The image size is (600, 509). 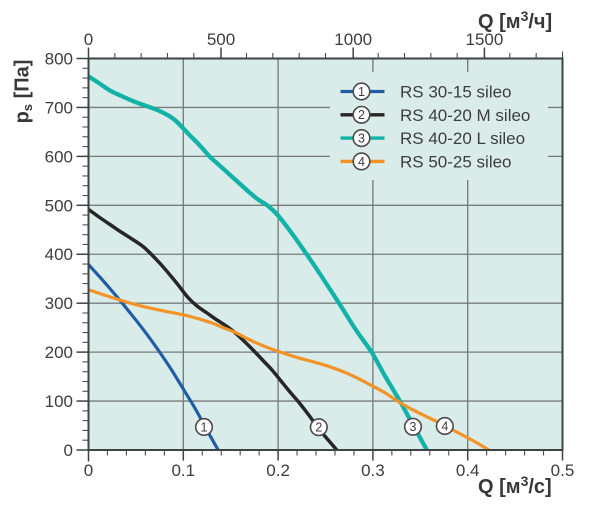 What do you see at coordinates (563, 470) in the screenshot?
I see `svg-text: 0.5` at bounding box center [563, 470].